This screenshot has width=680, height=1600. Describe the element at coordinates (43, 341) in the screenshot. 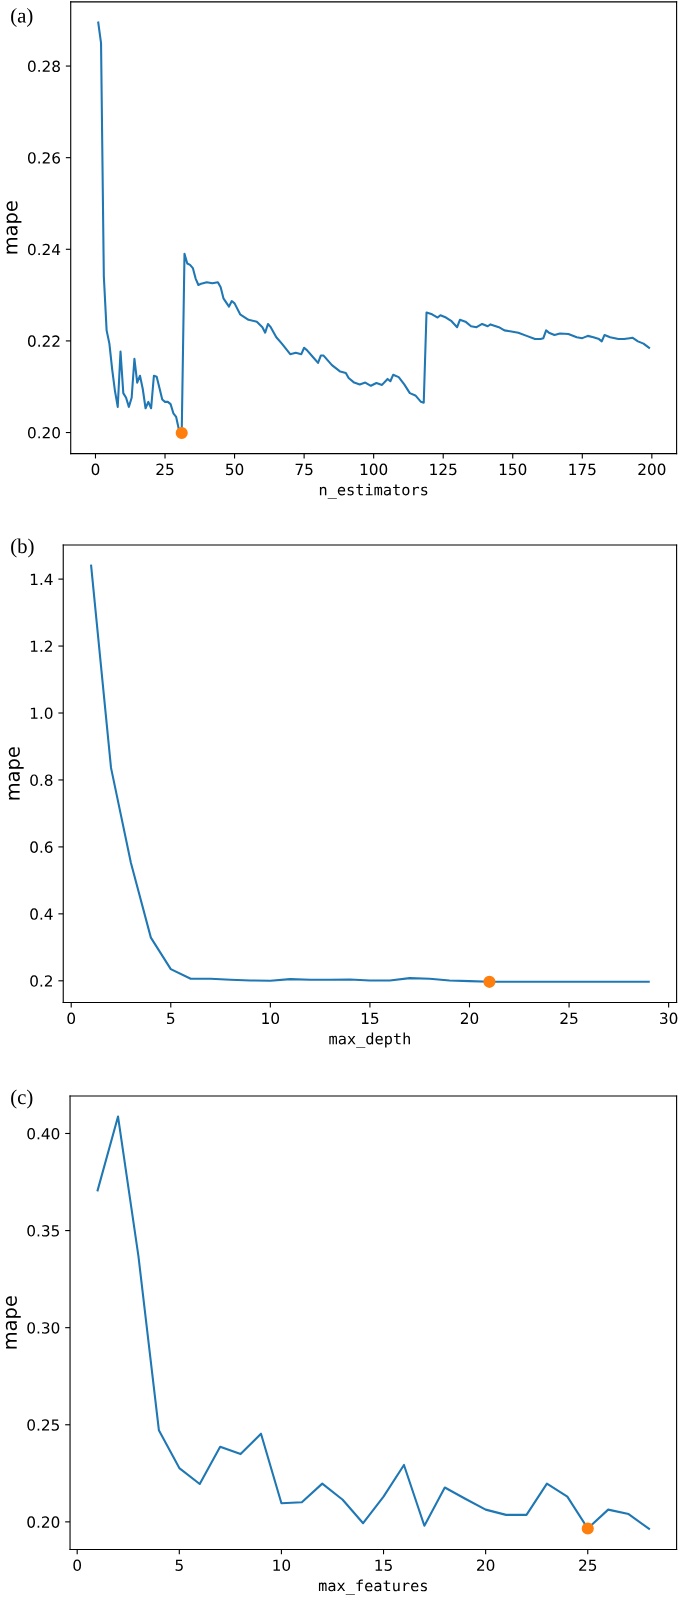

I see `y-tick-label: 0.22` at that location.